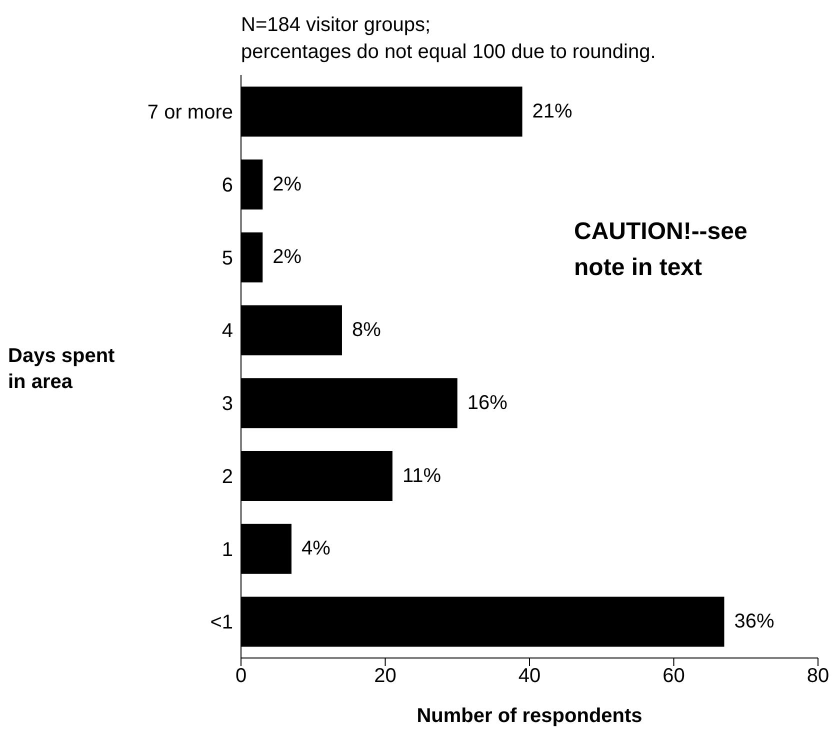 The height and width of the screenshot is (738, 835). I want to click on annotation: 11%, so click(422, 475).